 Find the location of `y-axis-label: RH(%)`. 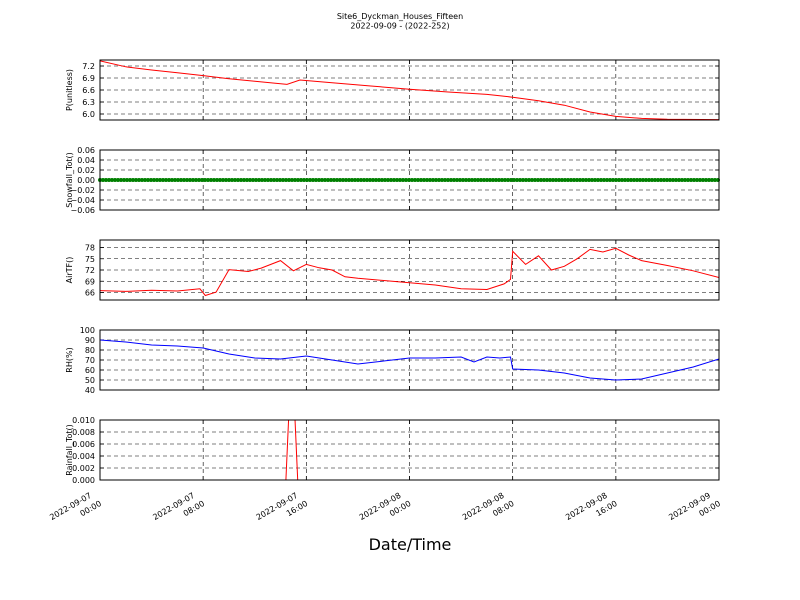

y-axis-label: RH(%) is located at coordinates (69, 359).